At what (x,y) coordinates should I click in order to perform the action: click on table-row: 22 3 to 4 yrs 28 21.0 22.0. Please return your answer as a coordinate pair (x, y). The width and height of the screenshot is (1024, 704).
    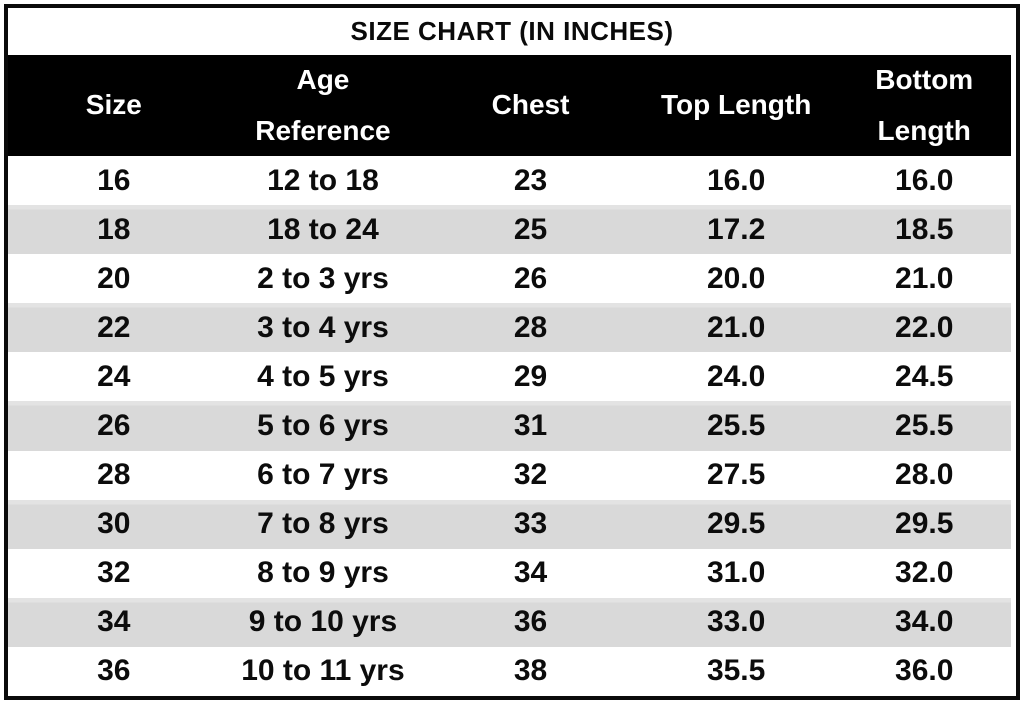
    Looking at the image, I should click on (509, 328).